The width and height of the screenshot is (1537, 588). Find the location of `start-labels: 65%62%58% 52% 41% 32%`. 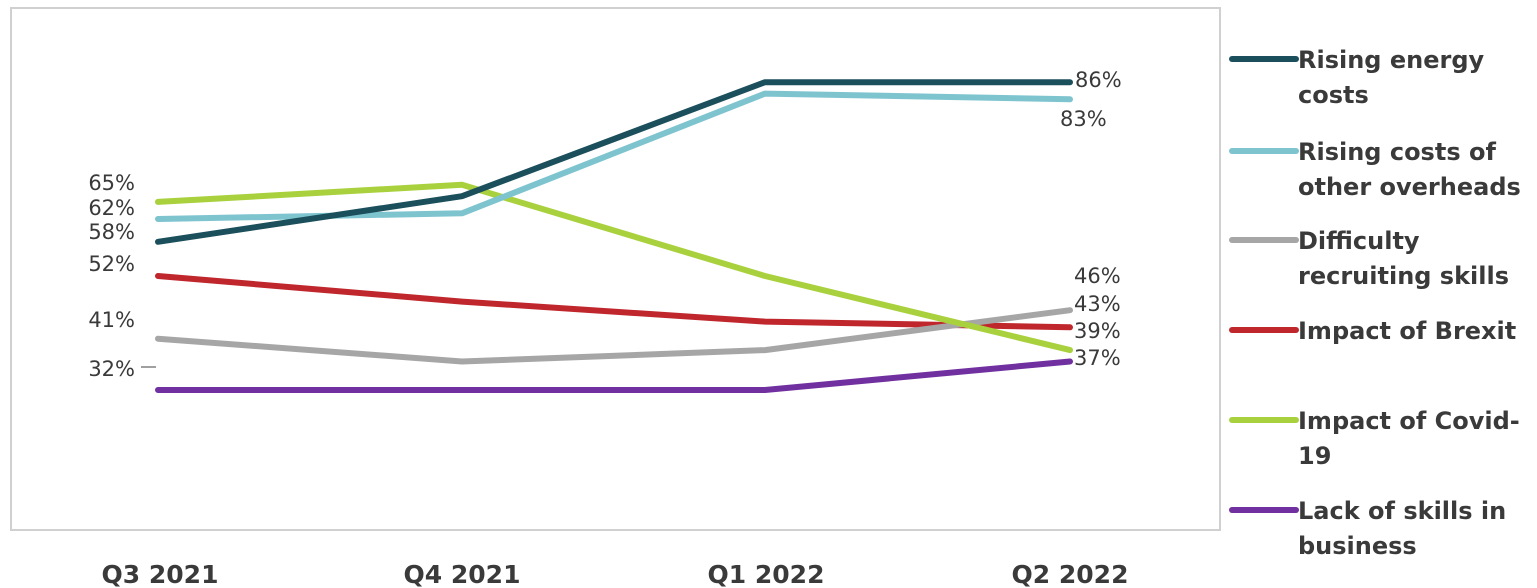

start-labels: 65%62%58% 52% 41% 32% is located at coordinates (122, 276).